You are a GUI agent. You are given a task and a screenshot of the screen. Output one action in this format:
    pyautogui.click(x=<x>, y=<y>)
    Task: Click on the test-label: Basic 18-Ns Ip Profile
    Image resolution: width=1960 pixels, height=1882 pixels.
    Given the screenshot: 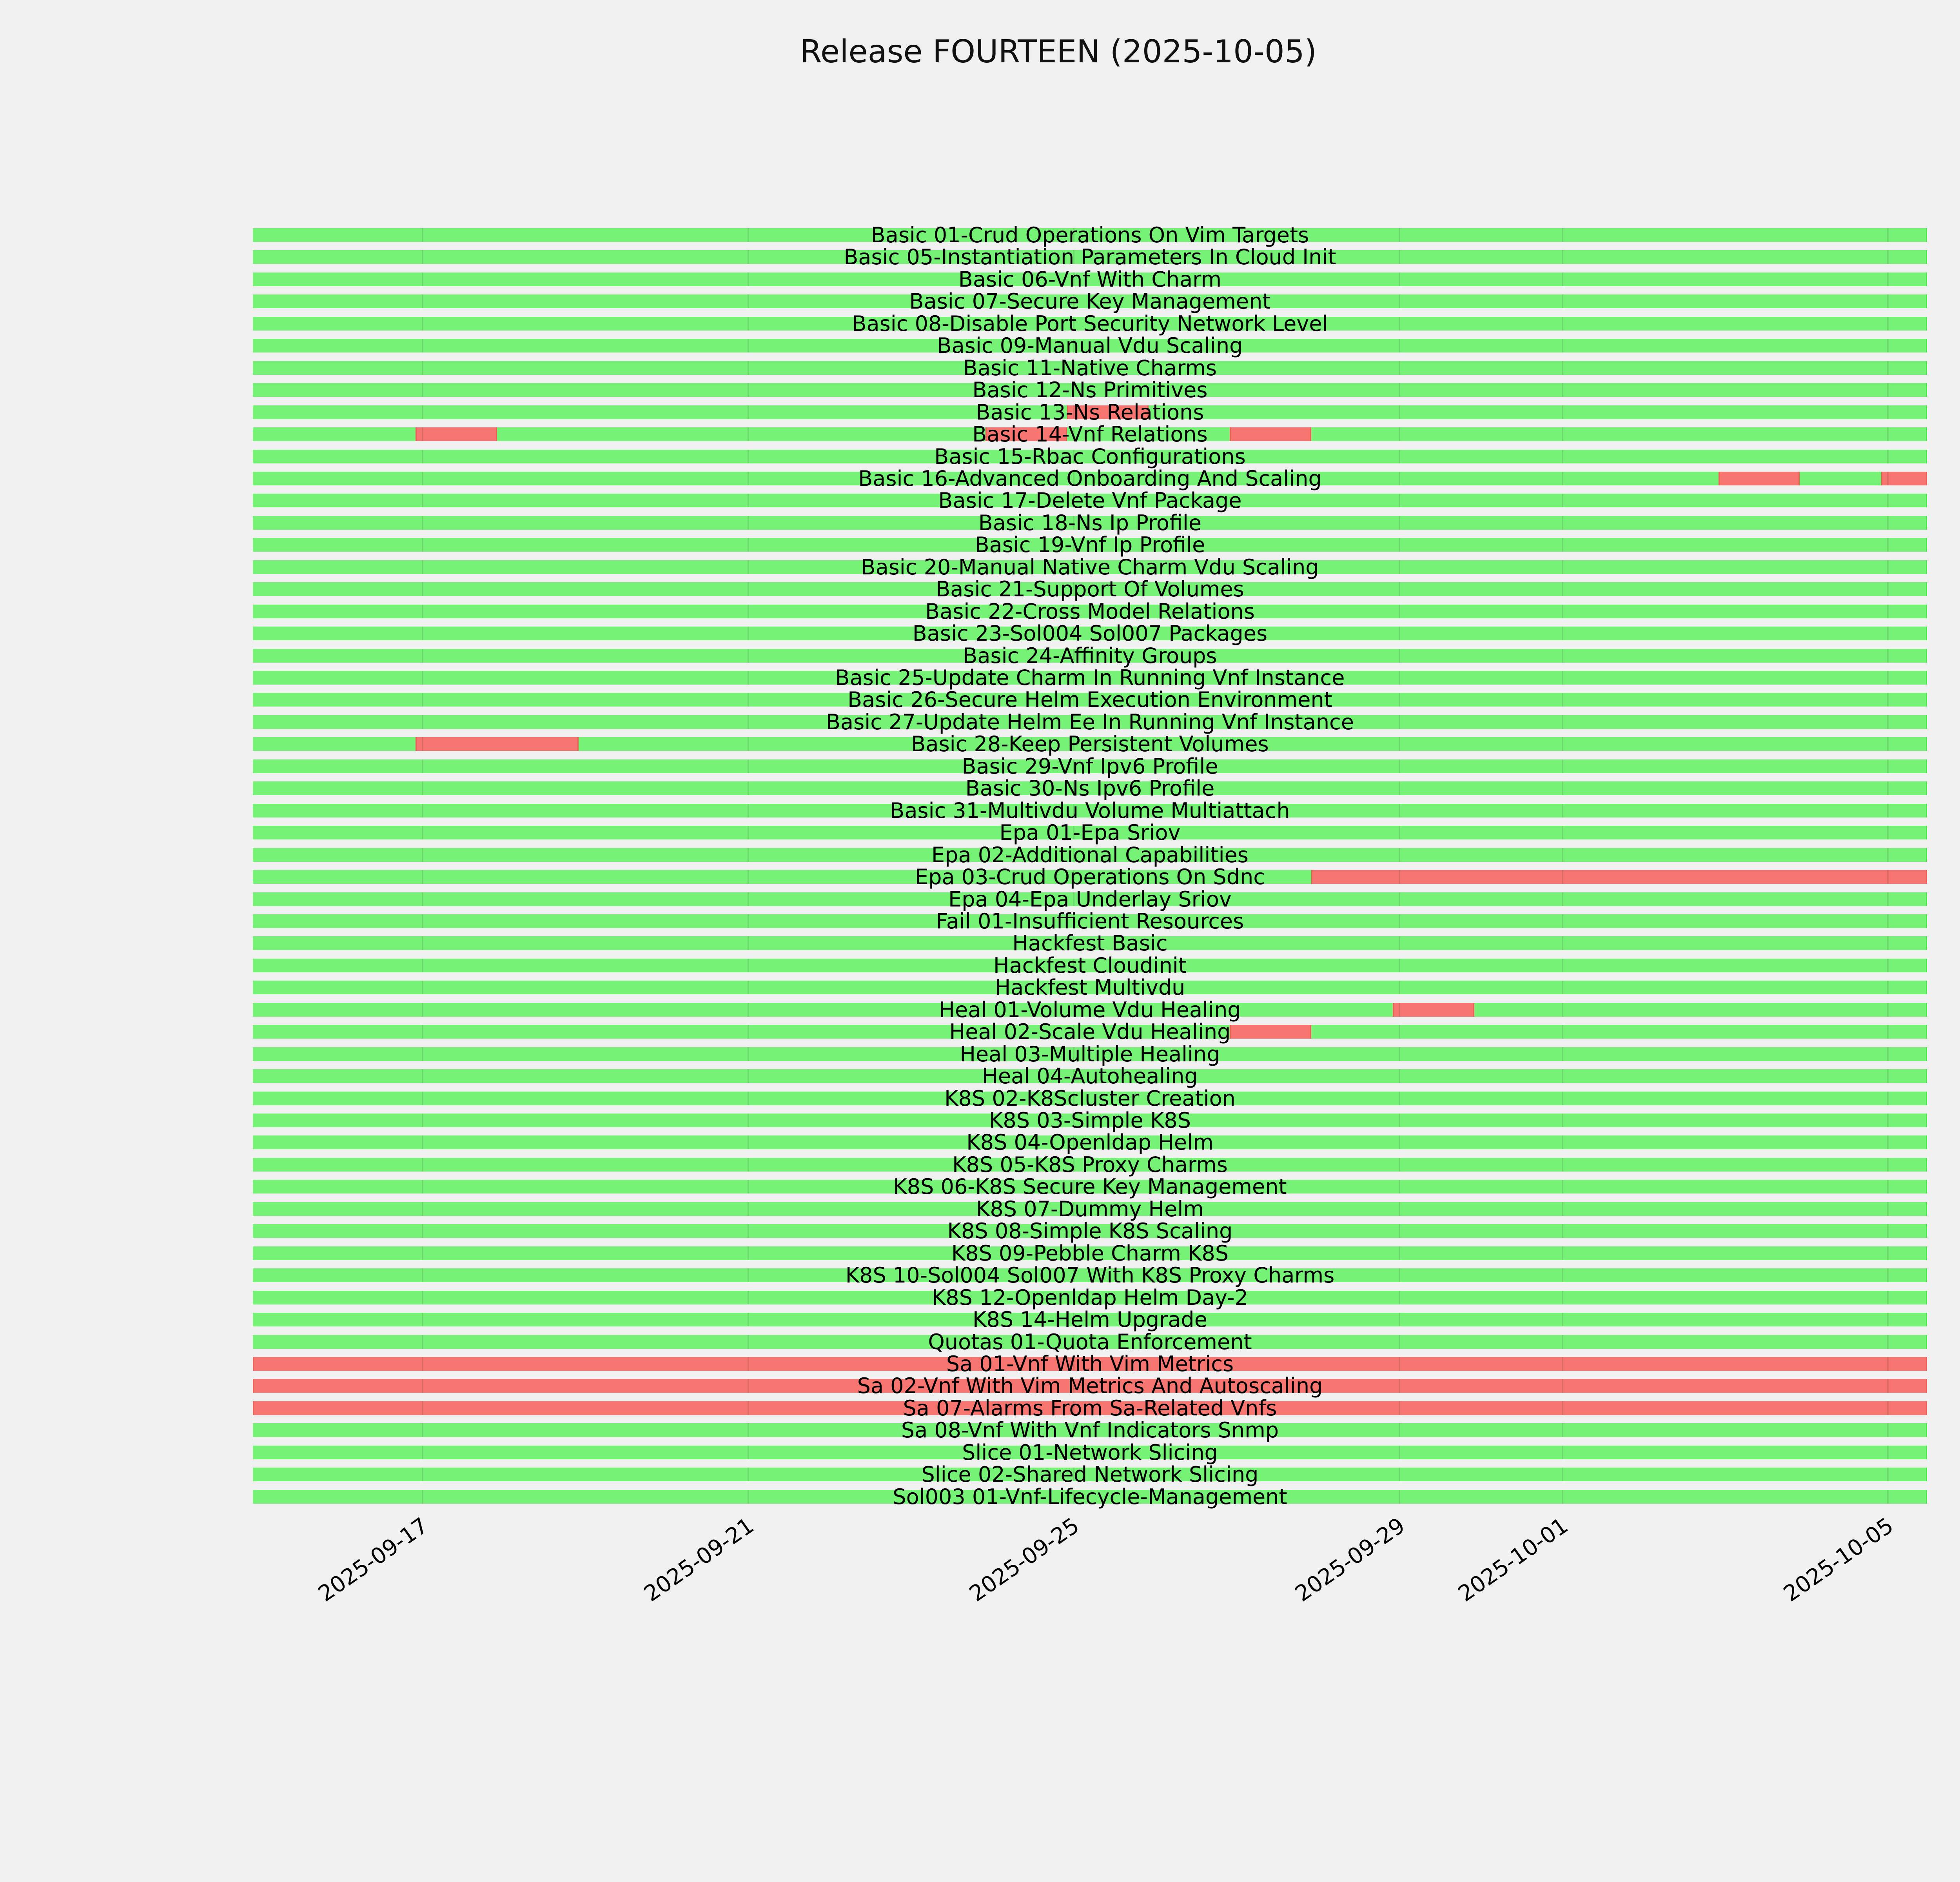 What is the action you would take?
    pyautogui.click(x=1090, y=522)
    